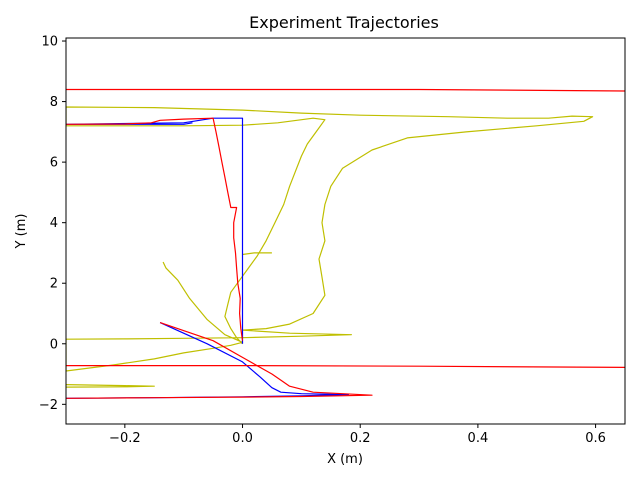  I want to click on y-tick-label: 2, so click(54, 284).